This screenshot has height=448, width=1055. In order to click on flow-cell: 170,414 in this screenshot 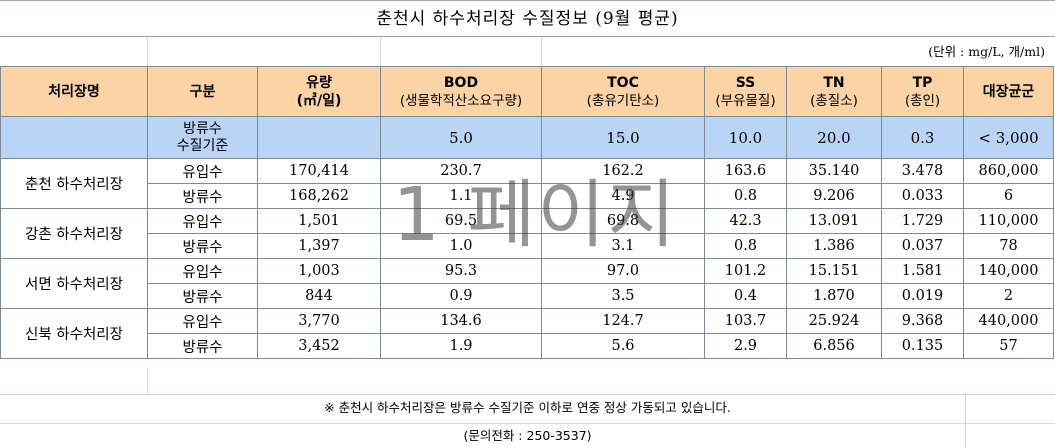, I will do `click(319, 171)`.